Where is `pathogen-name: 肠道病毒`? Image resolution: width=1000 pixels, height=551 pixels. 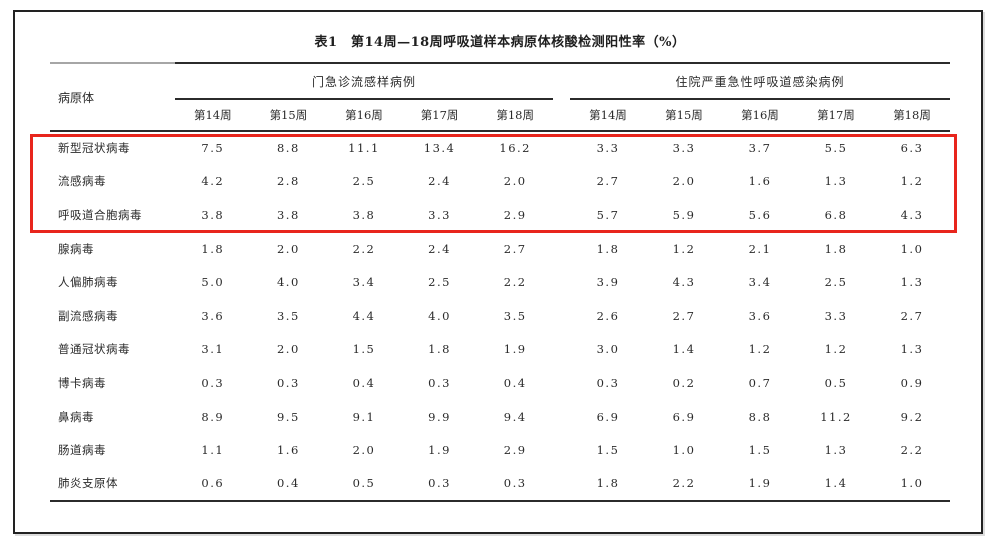 pathogen-name: 肠道病毒 is located at coordinates (82, 450).